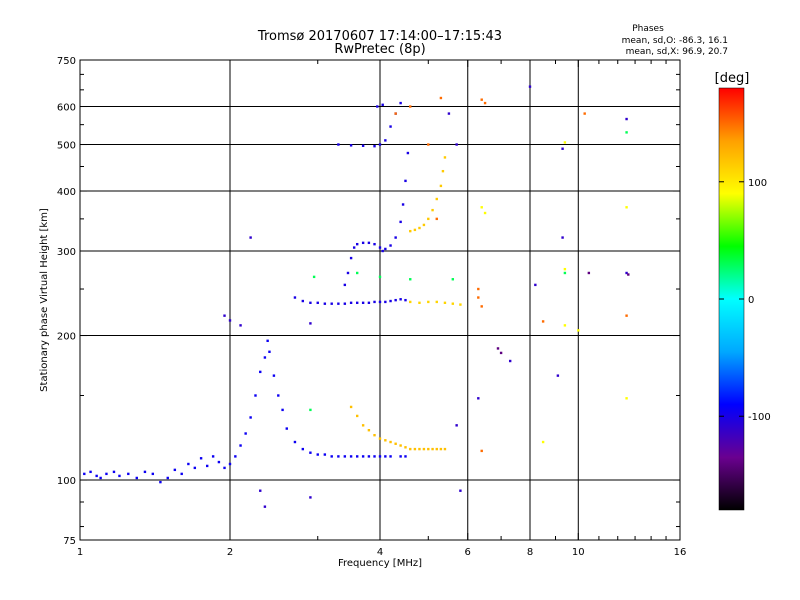 The height and width of the screenshot is (600, 800). I want to click on colorbar-ticks: 100 0 -100, so click(745, 300).